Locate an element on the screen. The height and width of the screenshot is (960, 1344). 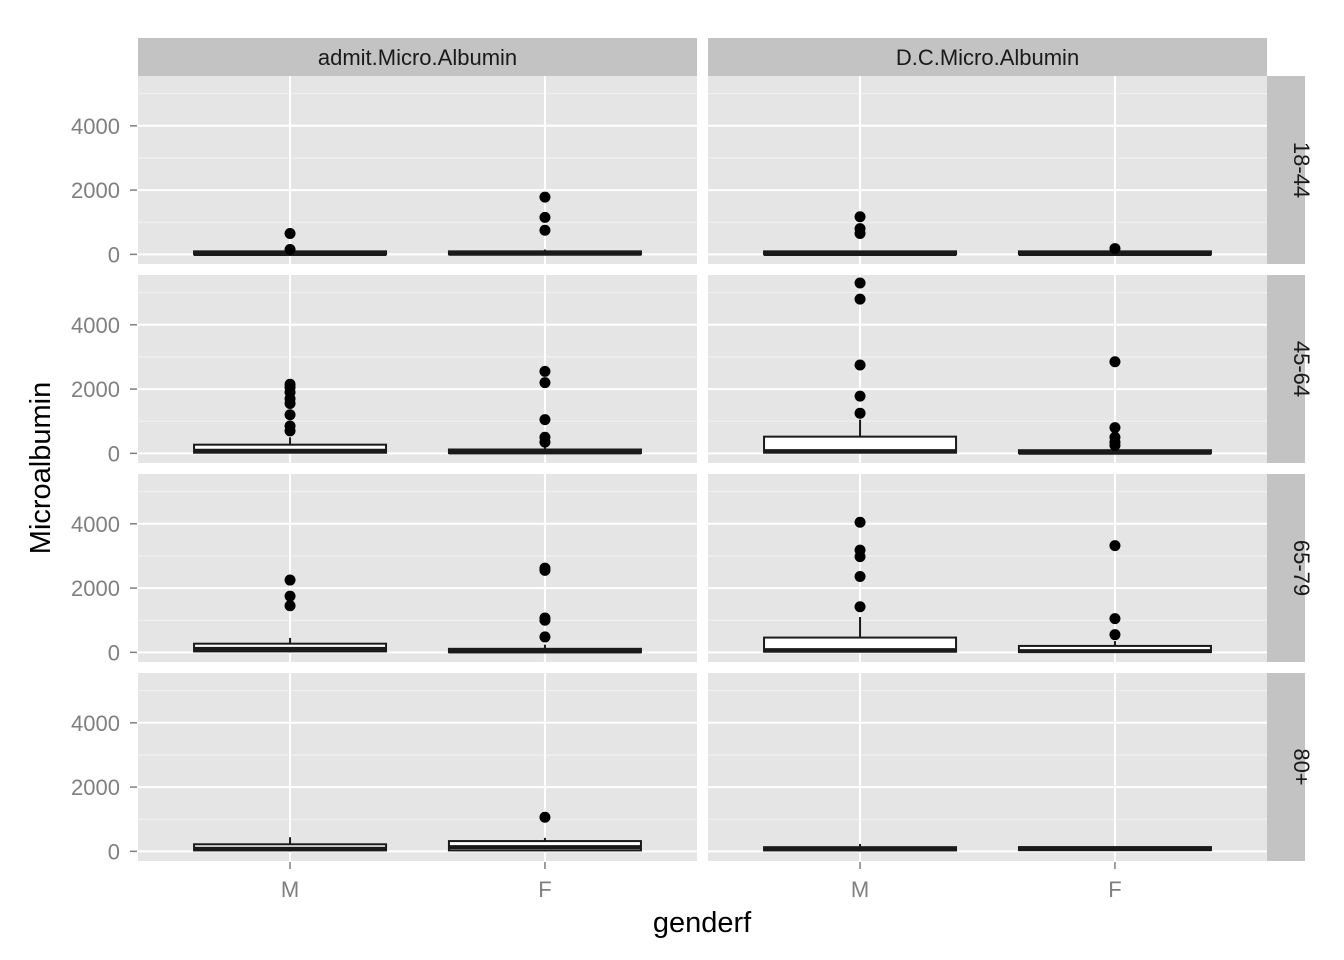
facet-label-row: 65-79 is located at coordinates (1301, 568).